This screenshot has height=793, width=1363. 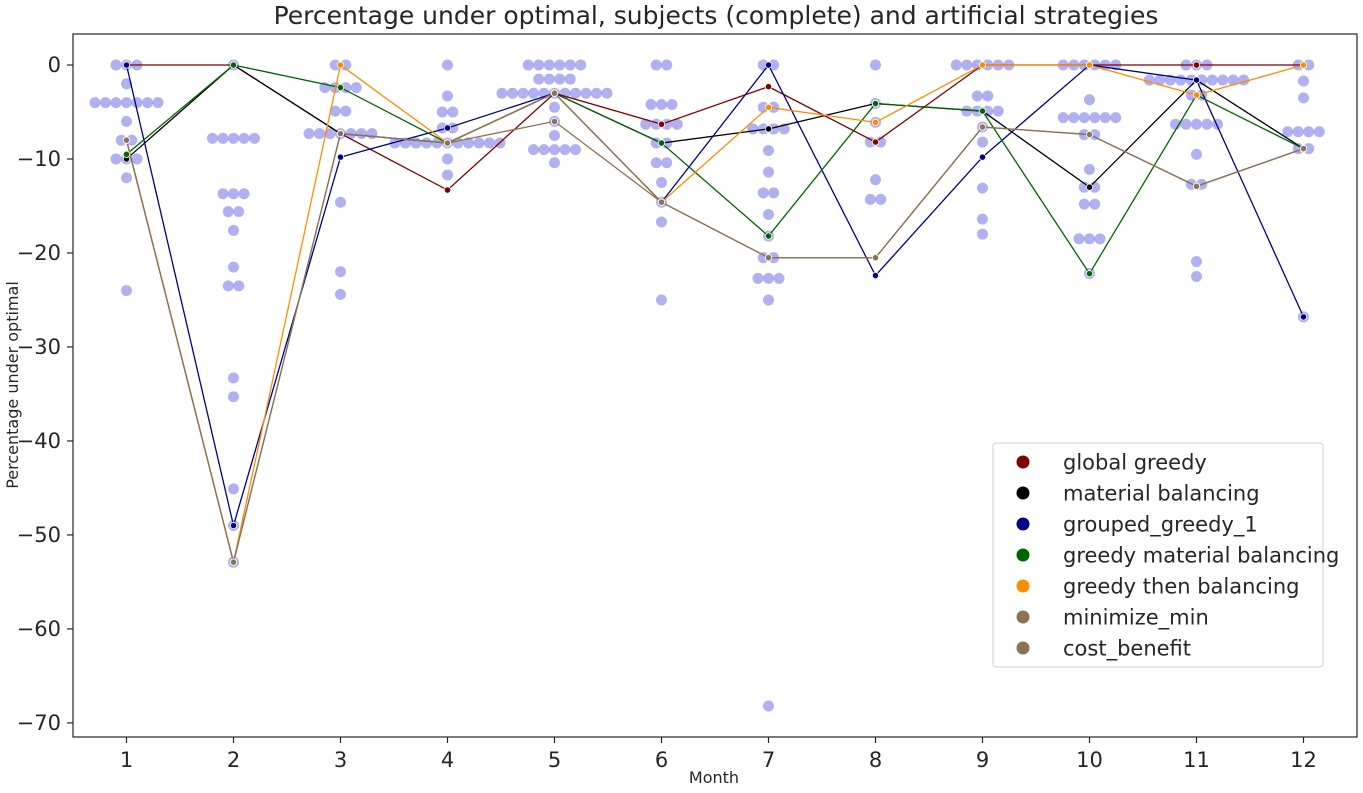 I want to click on legend-label: material balancing, so click(x=1161, y=494).